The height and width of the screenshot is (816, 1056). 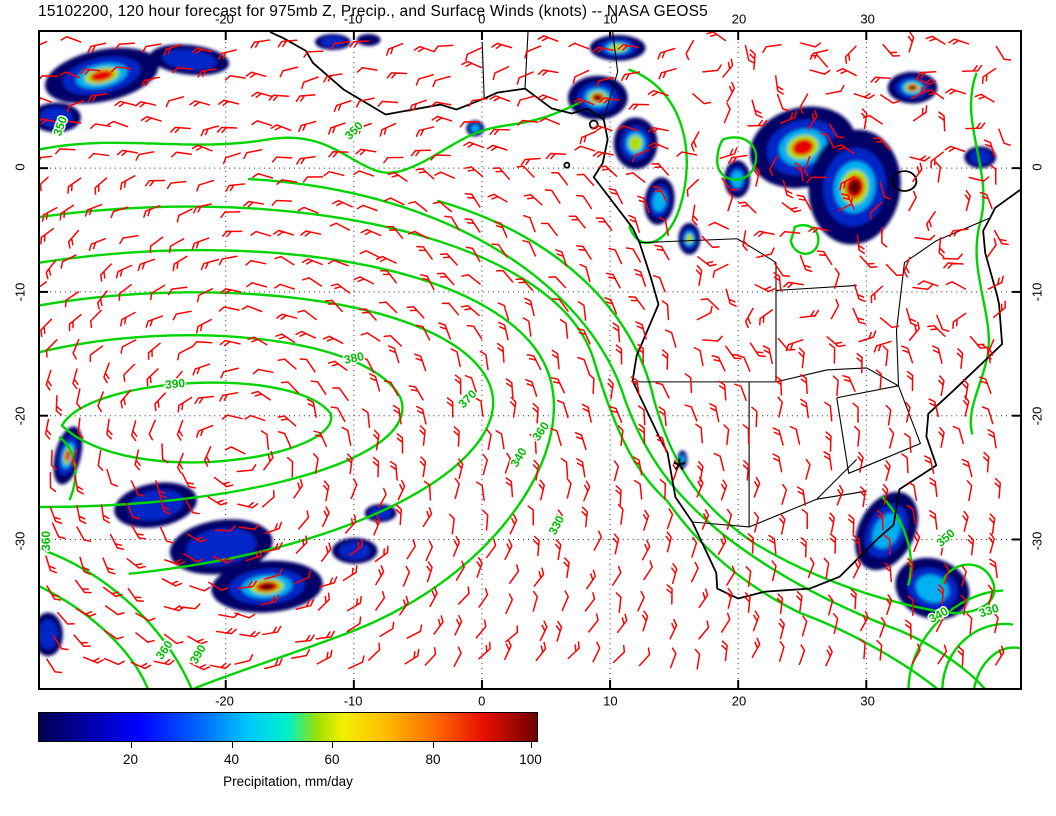 I want to click on contour-value-label: 340, so click(x=519, y=457).